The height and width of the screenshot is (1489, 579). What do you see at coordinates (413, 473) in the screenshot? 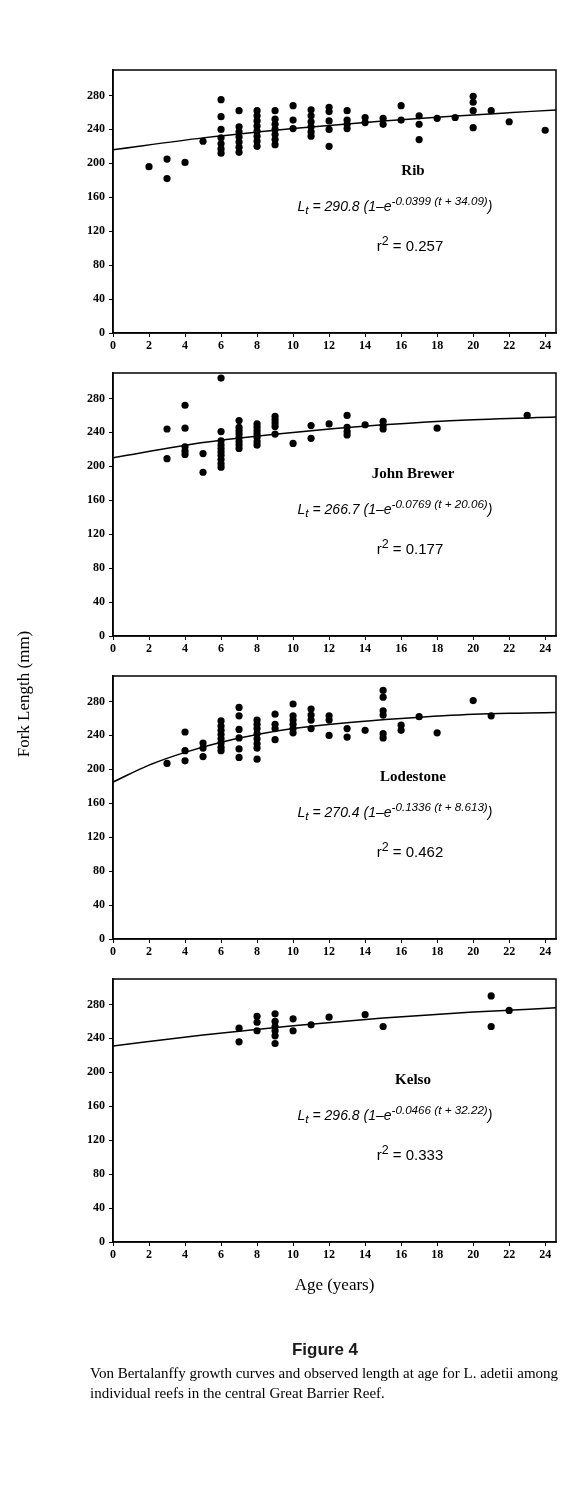
I see `annotation: John Brewer` at bounding box center [413, 473].